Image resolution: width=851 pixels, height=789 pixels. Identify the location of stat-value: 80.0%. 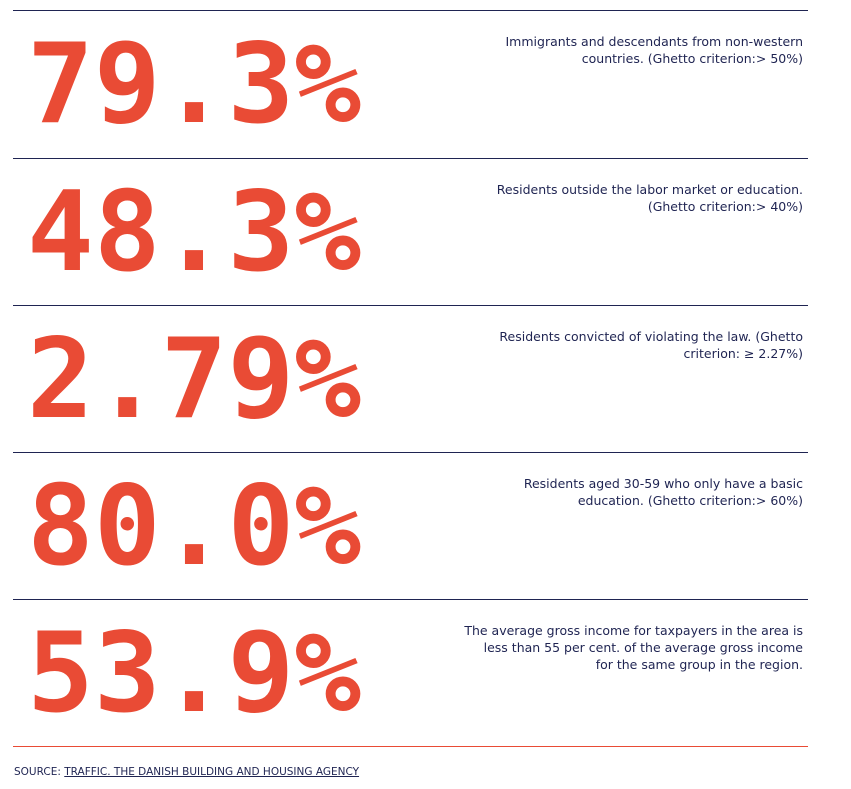
(194, 526).